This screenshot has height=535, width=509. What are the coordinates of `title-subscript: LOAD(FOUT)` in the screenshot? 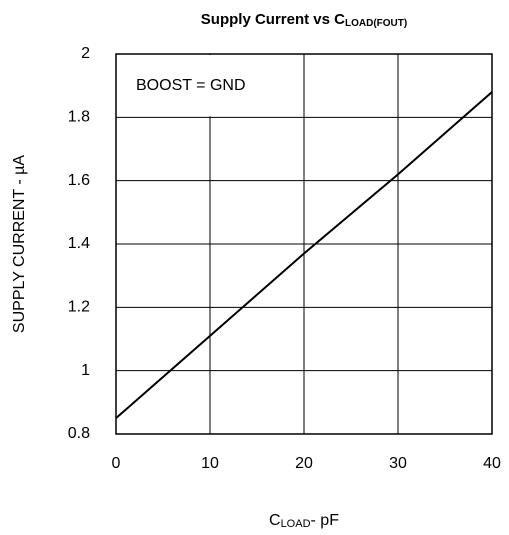 It's located at (376, 23).